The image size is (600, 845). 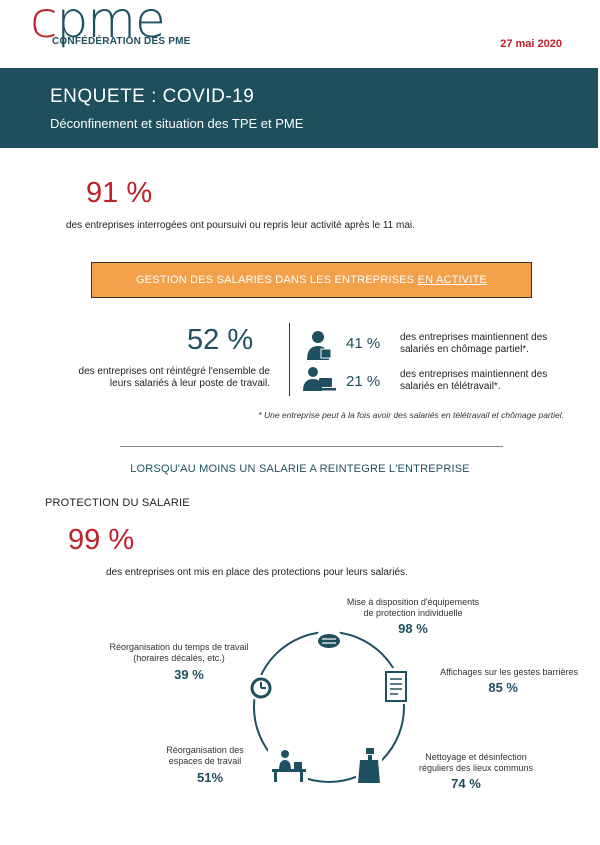 I want to click on banner-title: ENQUETE : COVID-19, so click(x=152, y=96).